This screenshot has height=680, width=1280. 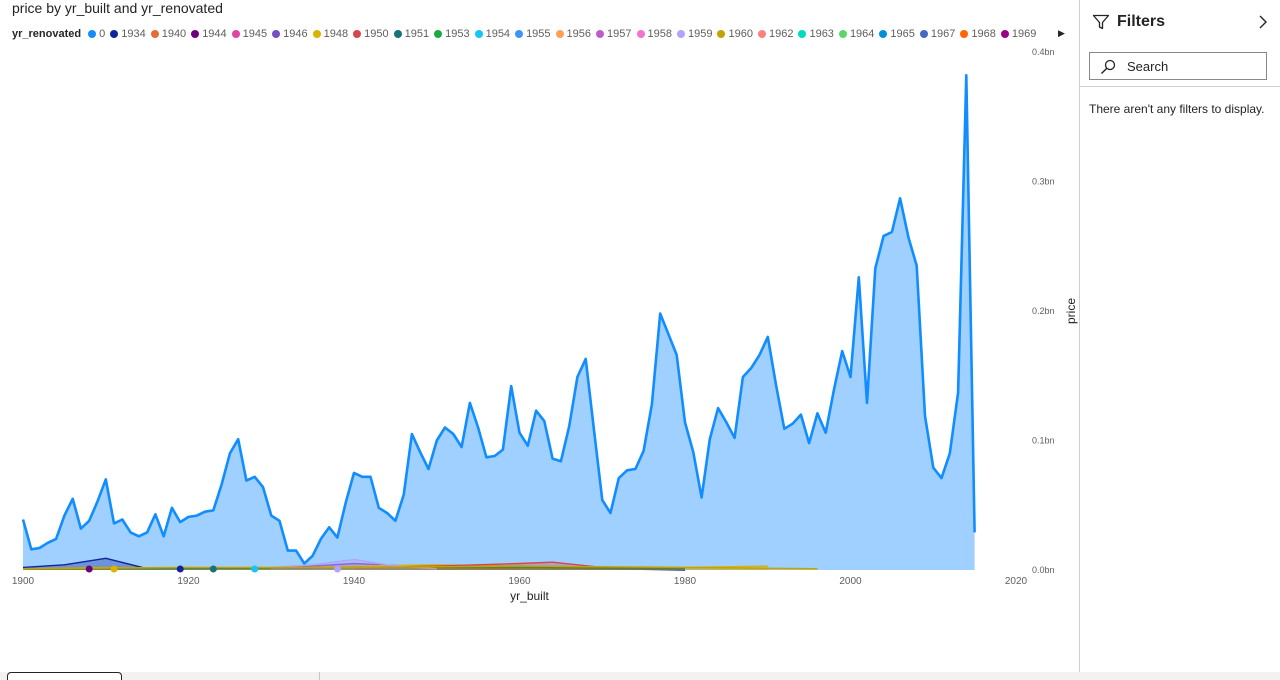 I want to click on series-marker-1934, so click(x=180, y=569).